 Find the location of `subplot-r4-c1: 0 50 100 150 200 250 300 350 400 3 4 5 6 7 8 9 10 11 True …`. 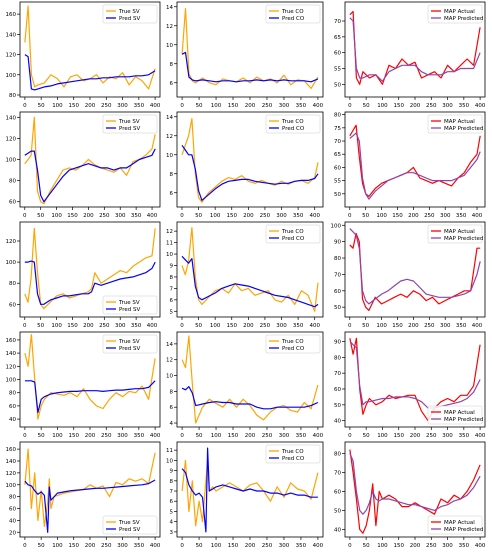

subplot-r4-c1: 0 50 100 150 200 250 300 350 400 3 4 5 6 7 8 9 10 11 True … is located at coordinates (245, 495).